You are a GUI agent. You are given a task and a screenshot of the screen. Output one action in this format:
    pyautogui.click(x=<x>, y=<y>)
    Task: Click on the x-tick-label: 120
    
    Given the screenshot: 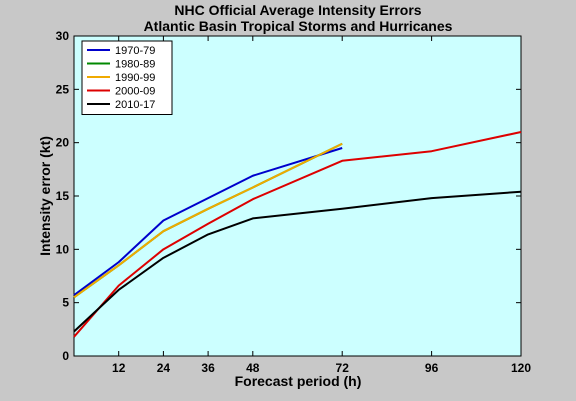 What is the action you would take?
    pyautogui.click(x=521, y=368)
    